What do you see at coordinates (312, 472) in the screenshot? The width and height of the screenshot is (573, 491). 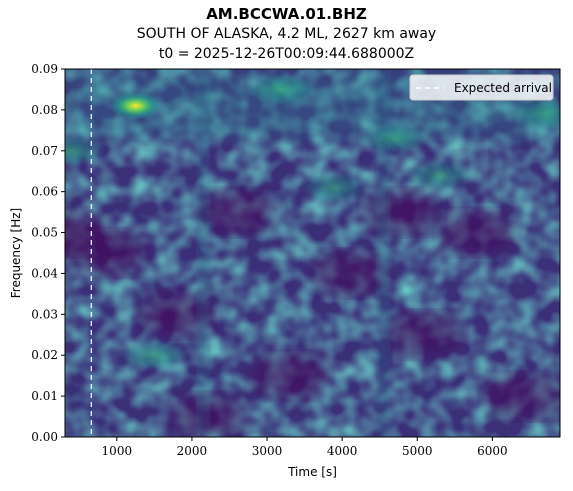 I see `x-axis-label: Time [s]` at bounding box center [312, 472].